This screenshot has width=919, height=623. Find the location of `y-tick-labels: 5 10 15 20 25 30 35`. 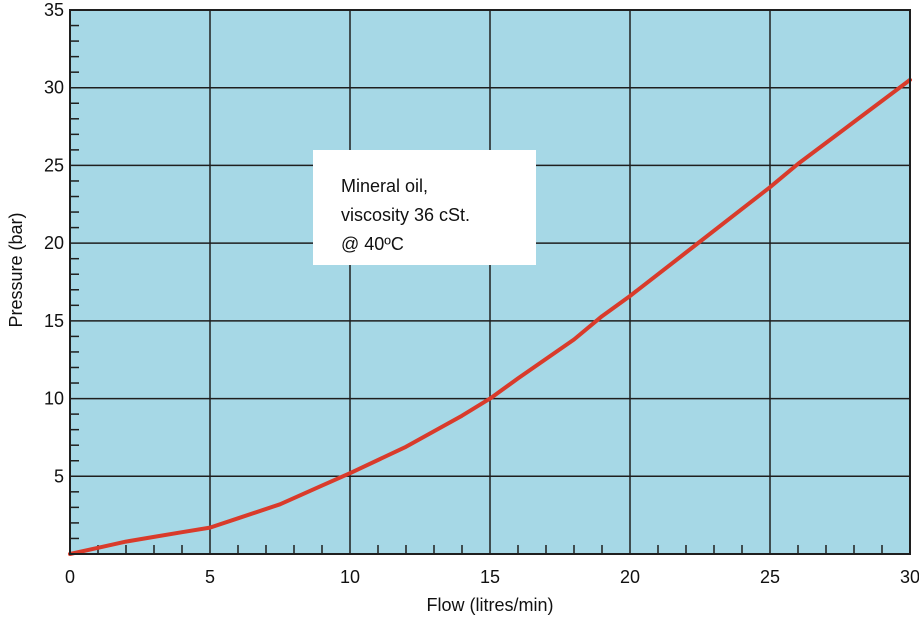

y-tick-labels: 5 10 15 20 25 30 35 is located at coordinates (54, 243).